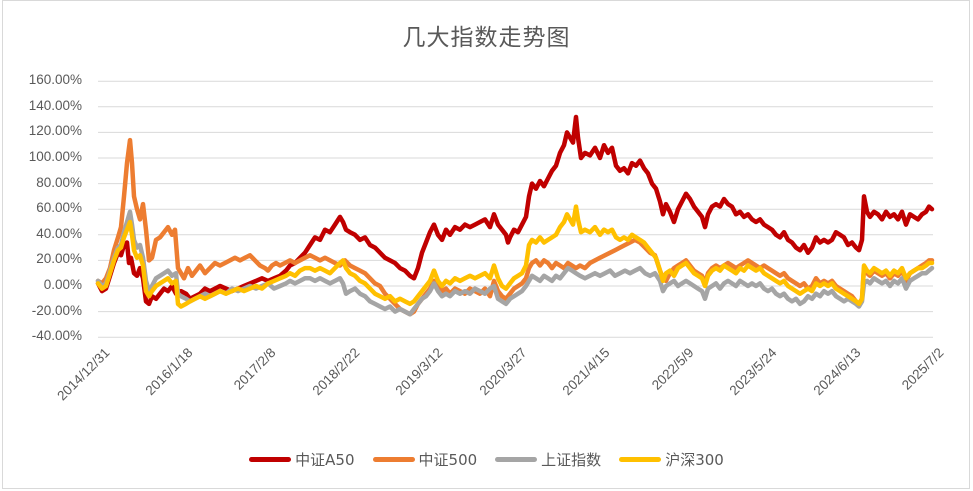 The height and width of the screenshot is (491, 973). I want to click on y-tick-label: -40.00%, so click(56, 336).